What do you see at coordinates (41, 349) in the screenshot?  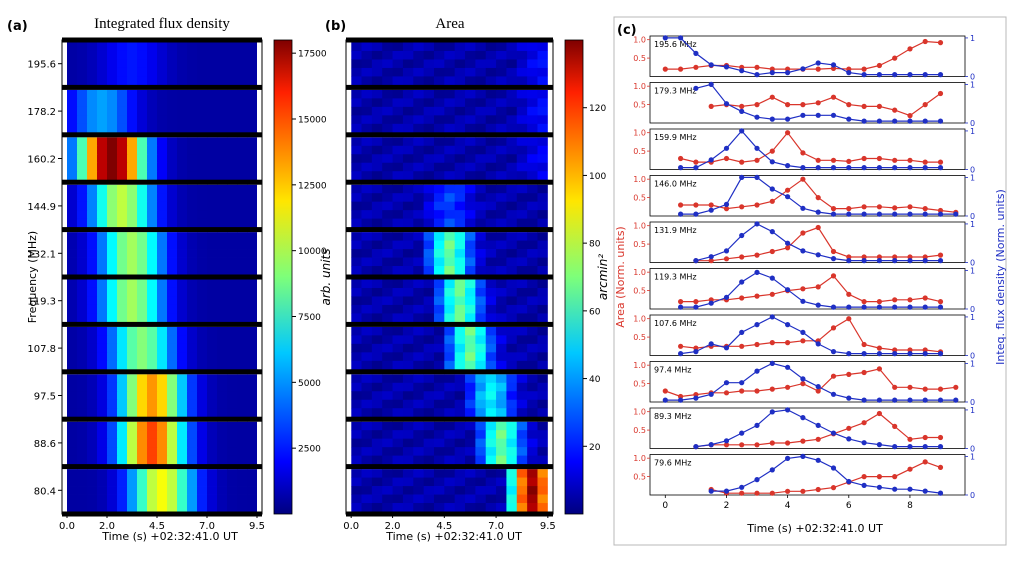 I see `y-tick-label: 107.8` at bounding box center [41, 349].